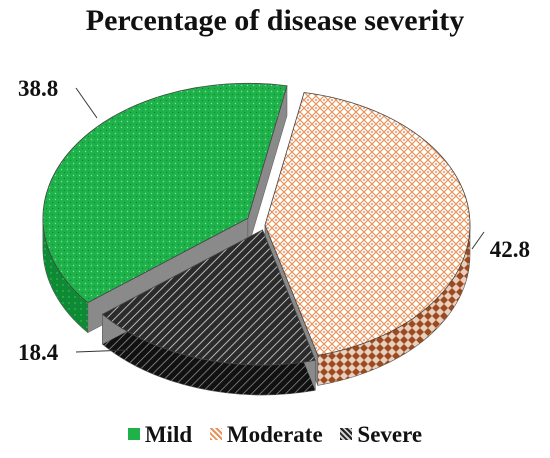 The height and width of the screenshot is (458, 550). Describe the element at coordinates (215, 434) in the screenshot. I see `legend-swatch-moderate` at that location.